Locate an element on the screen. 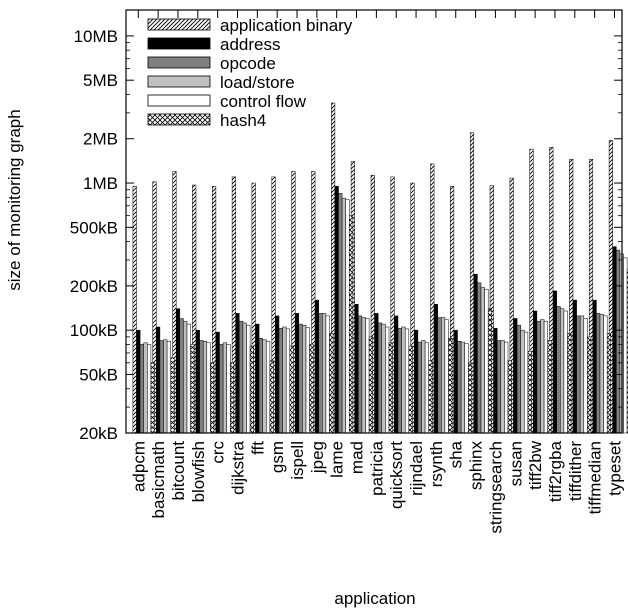  bar-opcode-rijndael is located at coordinates (419, 387).